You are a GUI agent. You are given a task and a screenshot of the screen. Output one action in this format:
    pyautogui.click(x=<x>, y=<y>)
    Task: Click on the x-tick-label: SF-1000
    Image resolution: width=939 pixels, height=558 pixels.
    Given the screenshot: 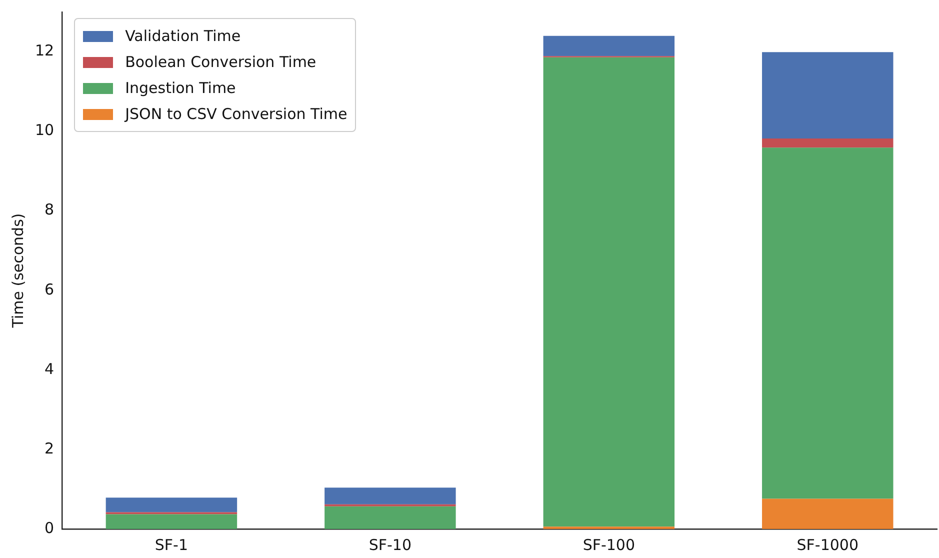 What is the action you would take?
    pyautogui.click(x=827, y=545)
    